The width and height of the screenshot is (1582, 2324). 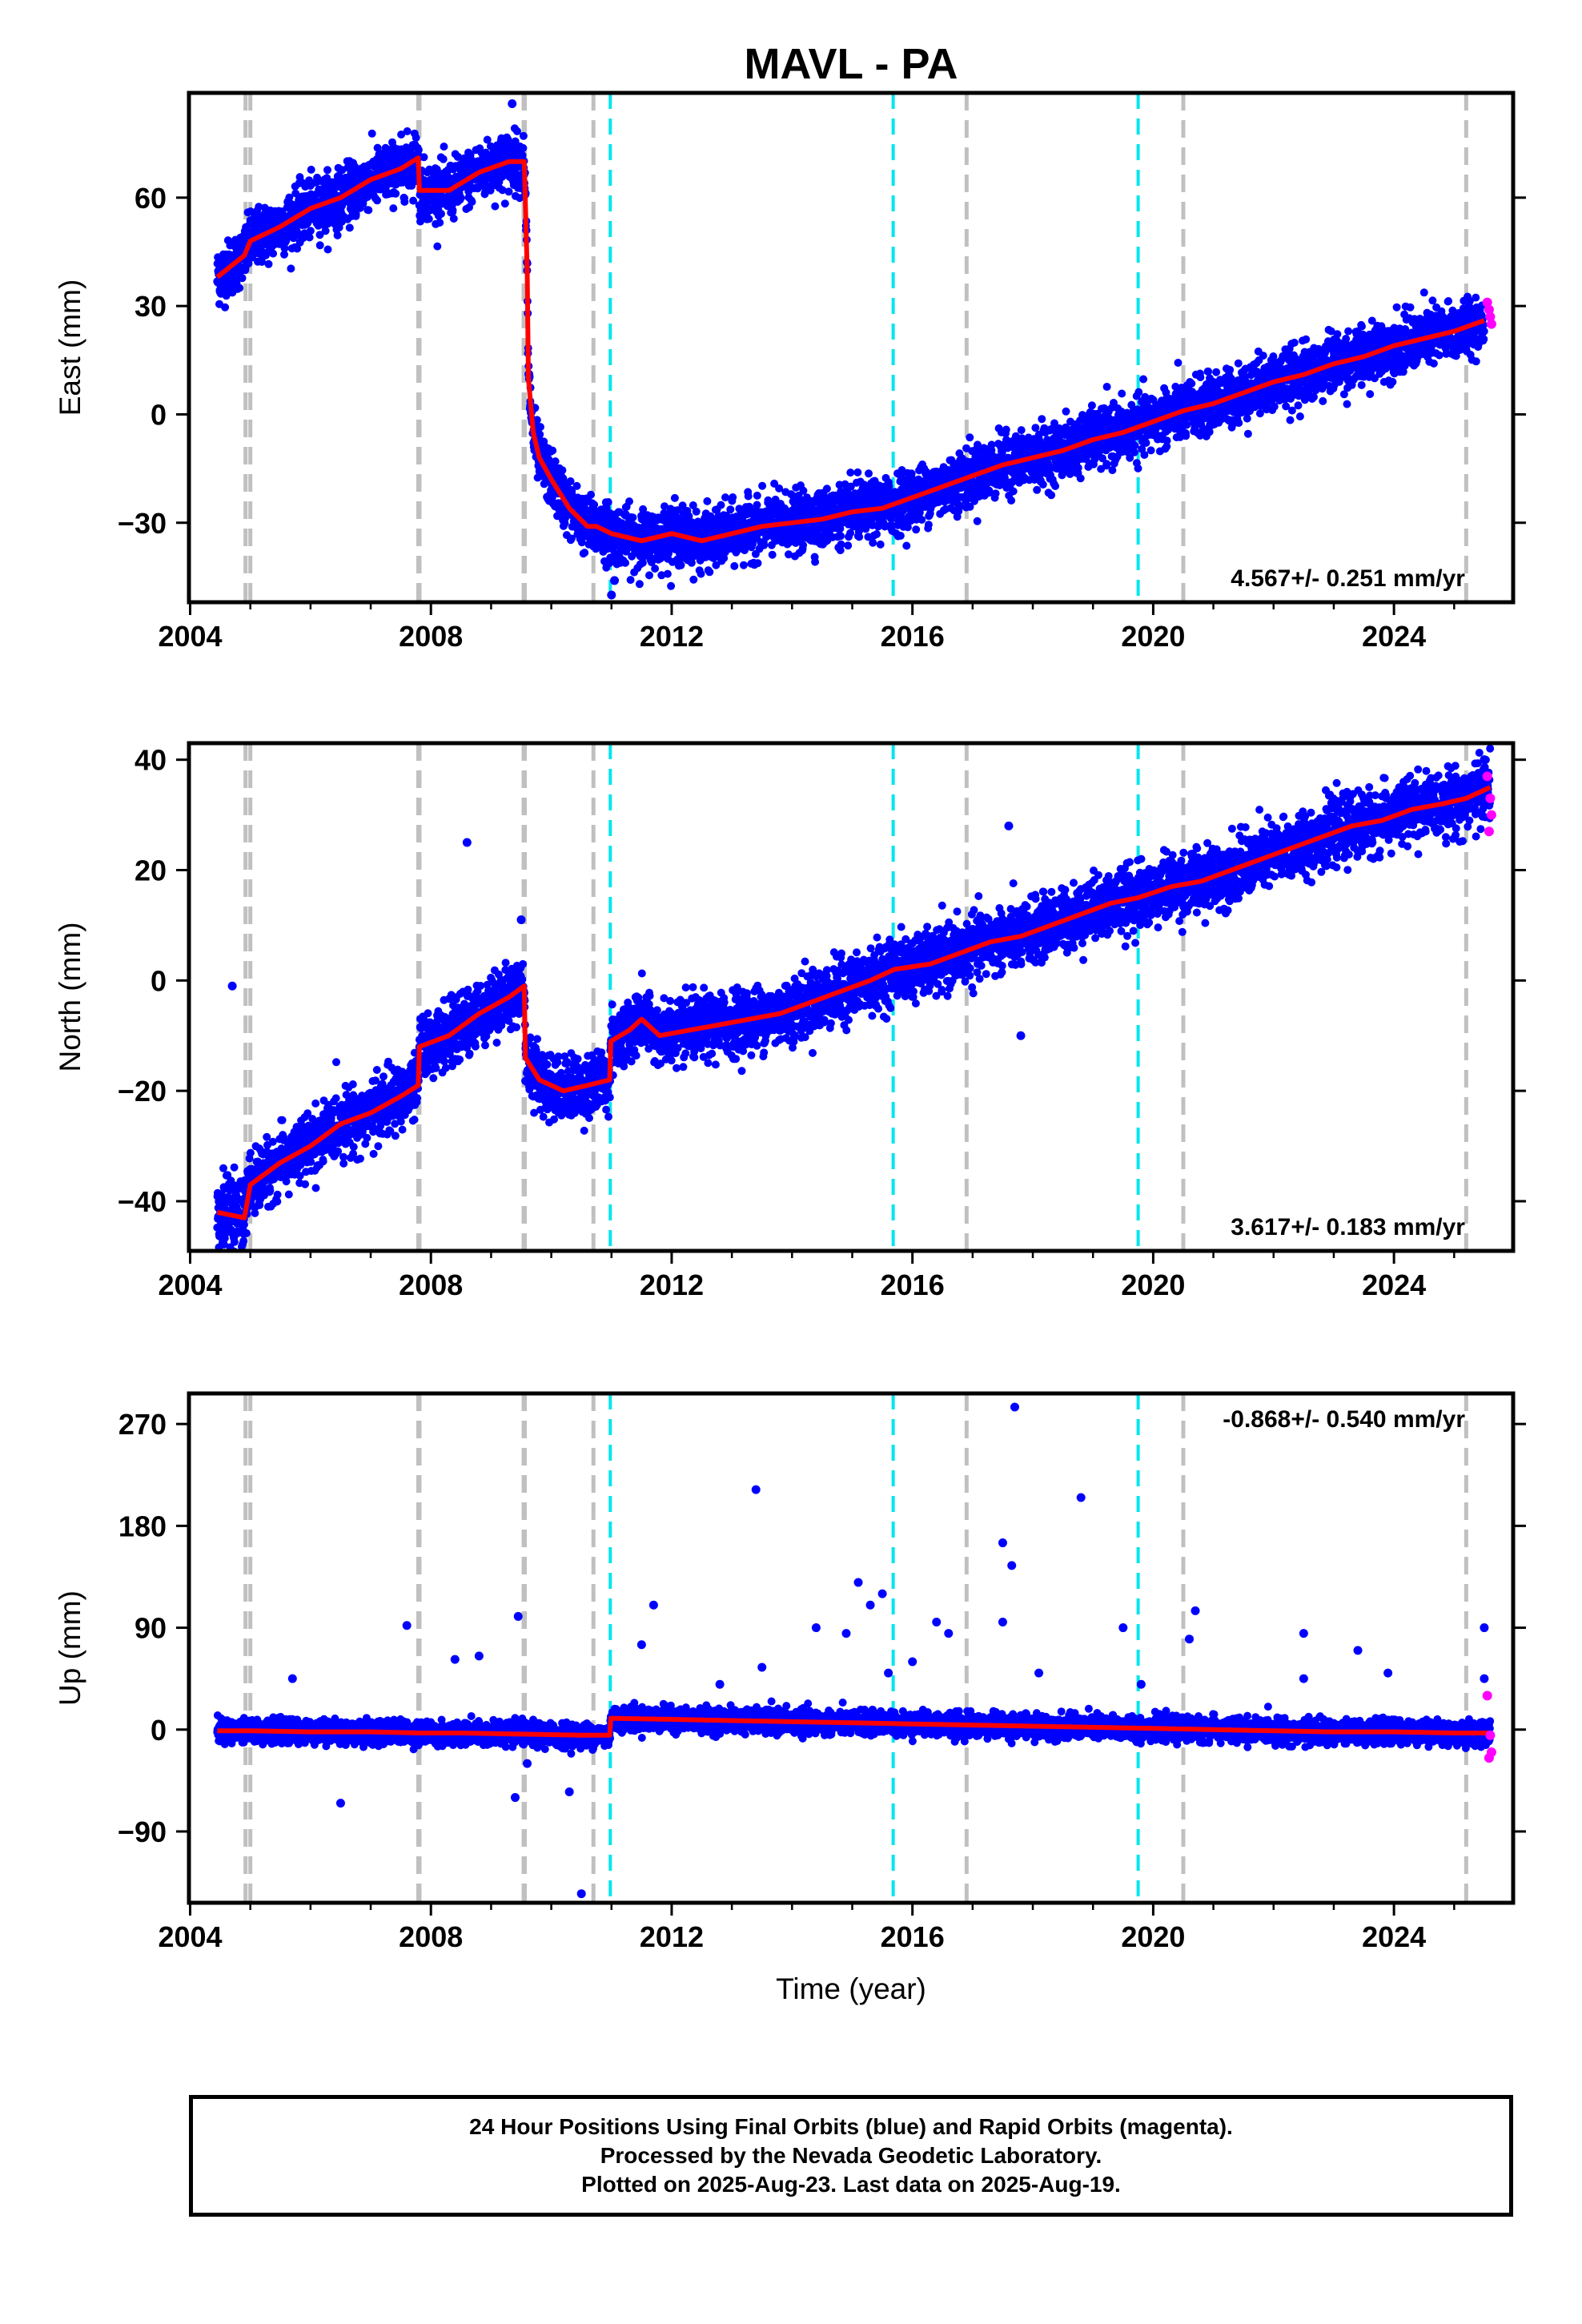 What do you see at coordinates (151, 870) in the screenshot?
I see `y-tick-label: 20` at bounding box center [151, 870].